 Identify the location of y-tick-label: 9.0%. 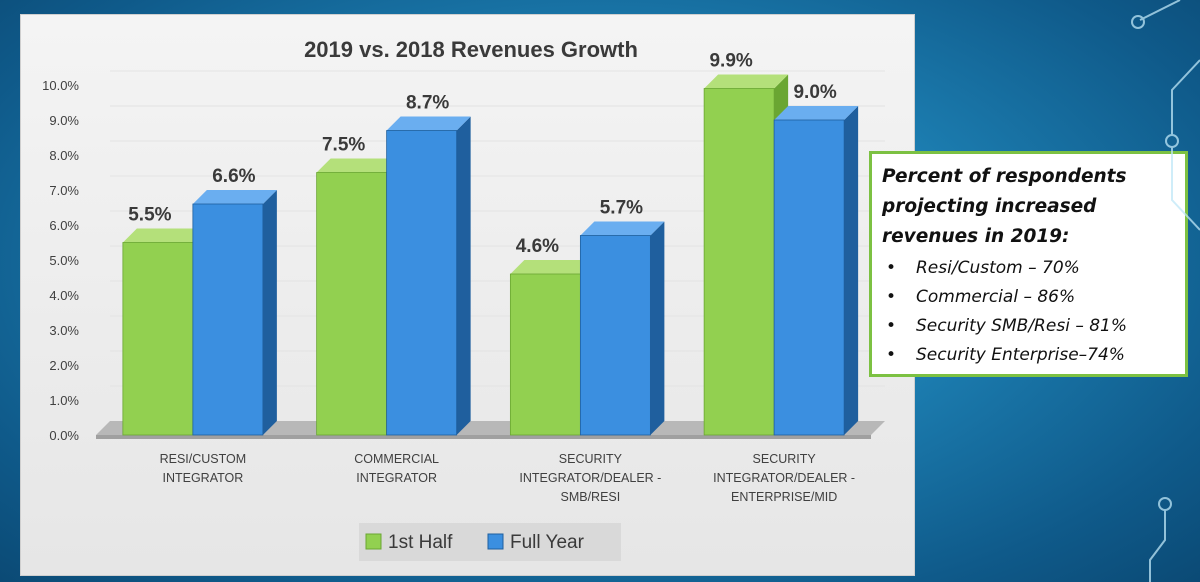
(64, 120).